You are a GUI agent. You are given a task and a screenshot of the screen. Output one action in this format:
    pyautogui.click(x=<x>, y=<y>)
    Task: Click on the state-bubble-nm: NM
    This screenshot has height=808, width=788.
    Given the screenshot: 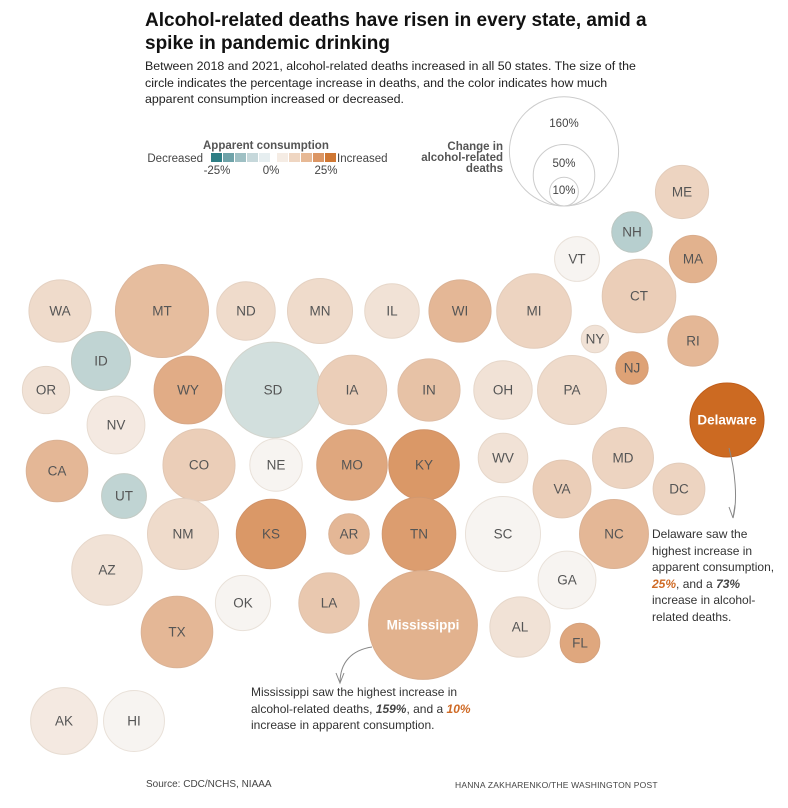 What is the action you would take?
    pyautogui.click(x=183, y=534)
    